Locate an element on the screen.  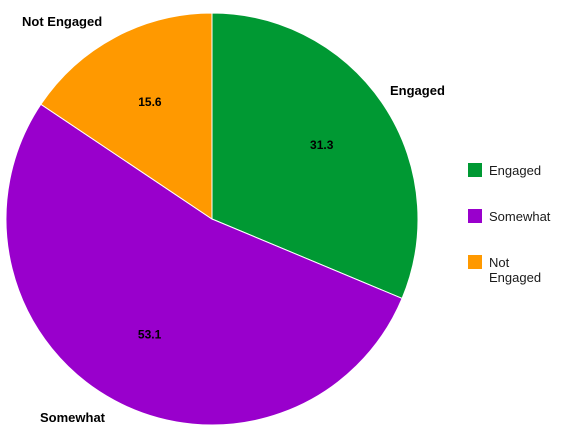
legend-swatch-not-engaged is located at coordinates (475, 262).